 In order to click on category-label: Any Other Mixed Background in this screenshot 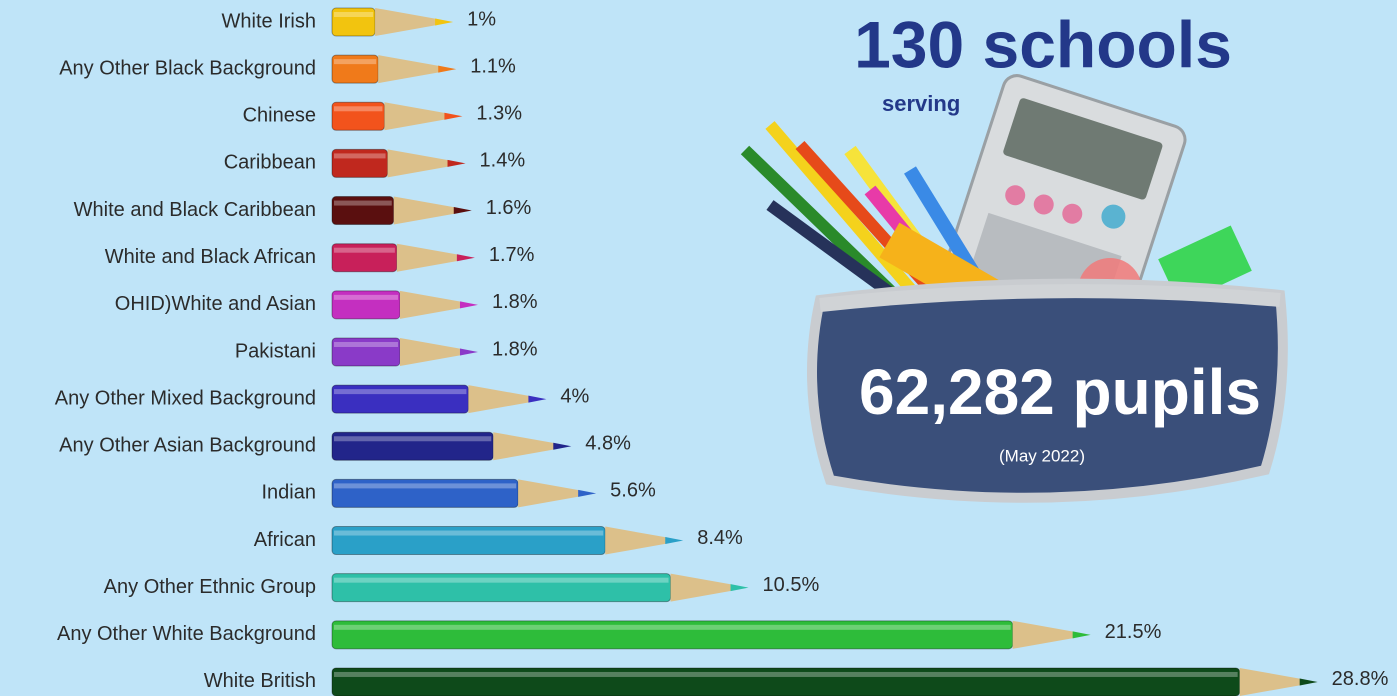, I will do `click(185, 398)`.